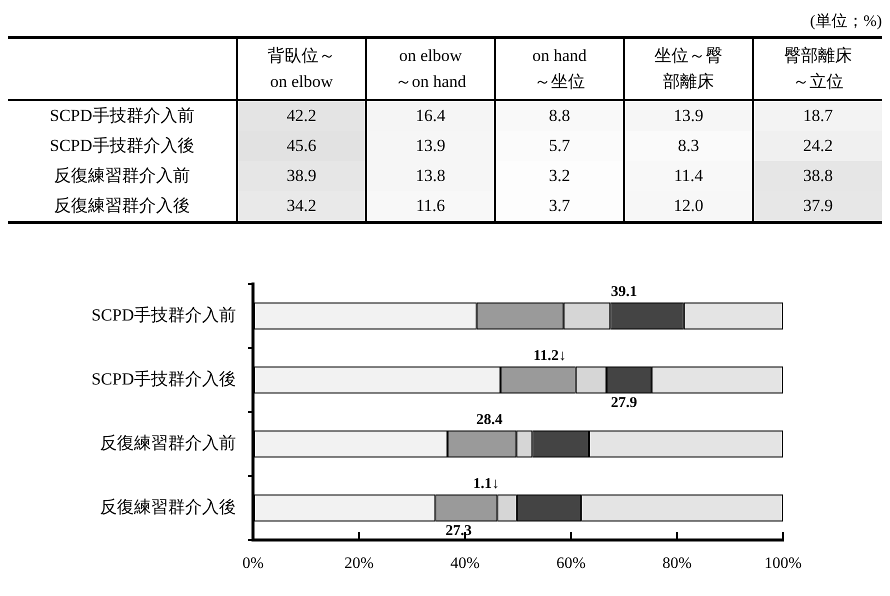 The image size is (890, 596). Describe the element at coordinates (359, 563) in the screenshot. I see `x-tick-label: 20%` at that location.